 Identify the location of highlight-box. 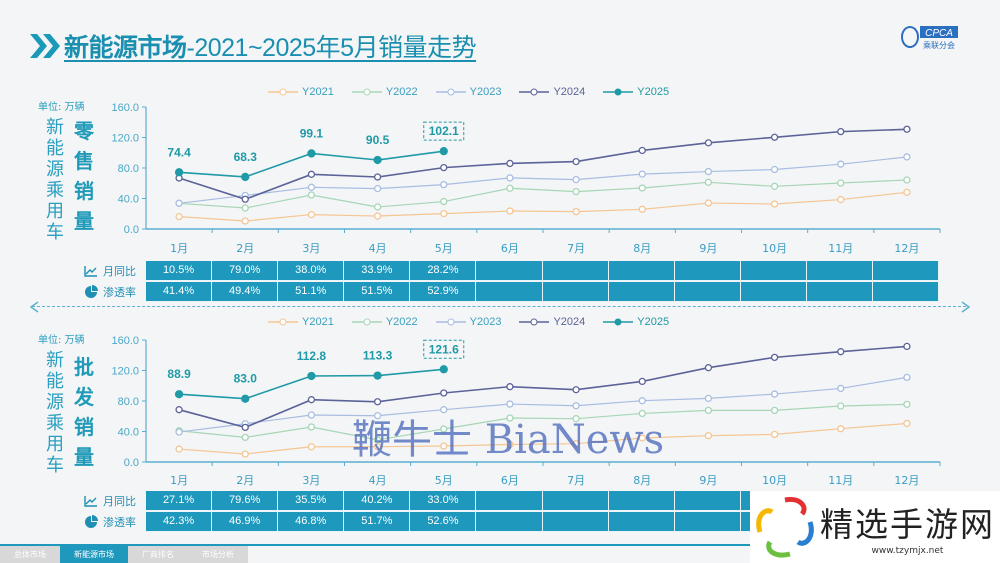
(444, 349).